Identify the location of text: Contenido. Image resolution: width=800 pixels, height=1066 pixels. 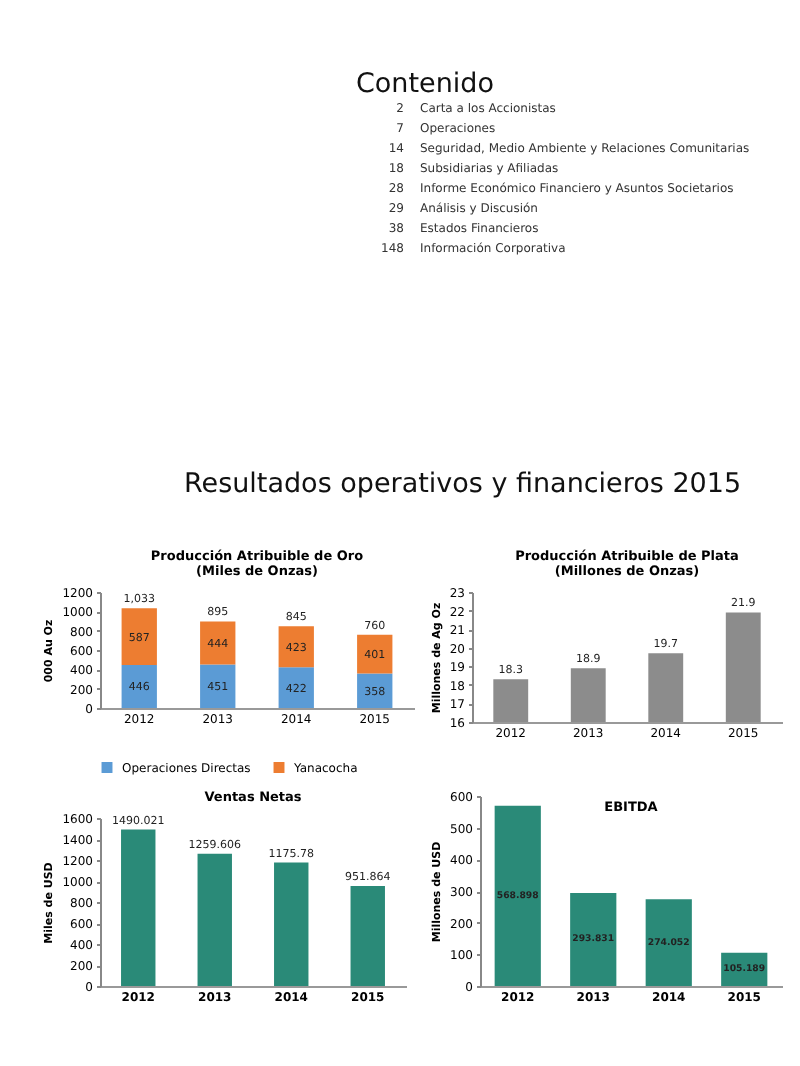
(426, 84).